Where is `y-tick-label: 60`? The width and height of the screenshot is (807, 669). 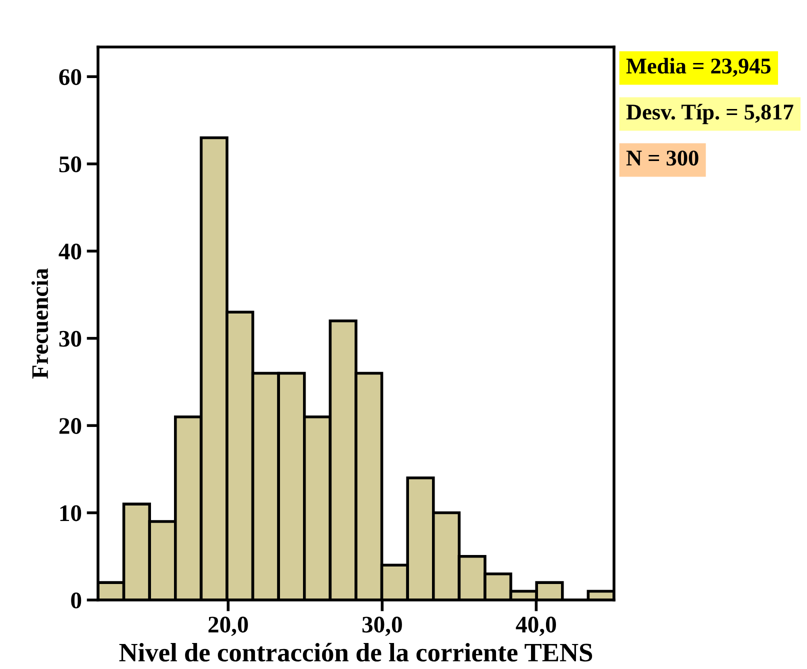 y-tick-label: 60 is located at coordinates (70, 77).